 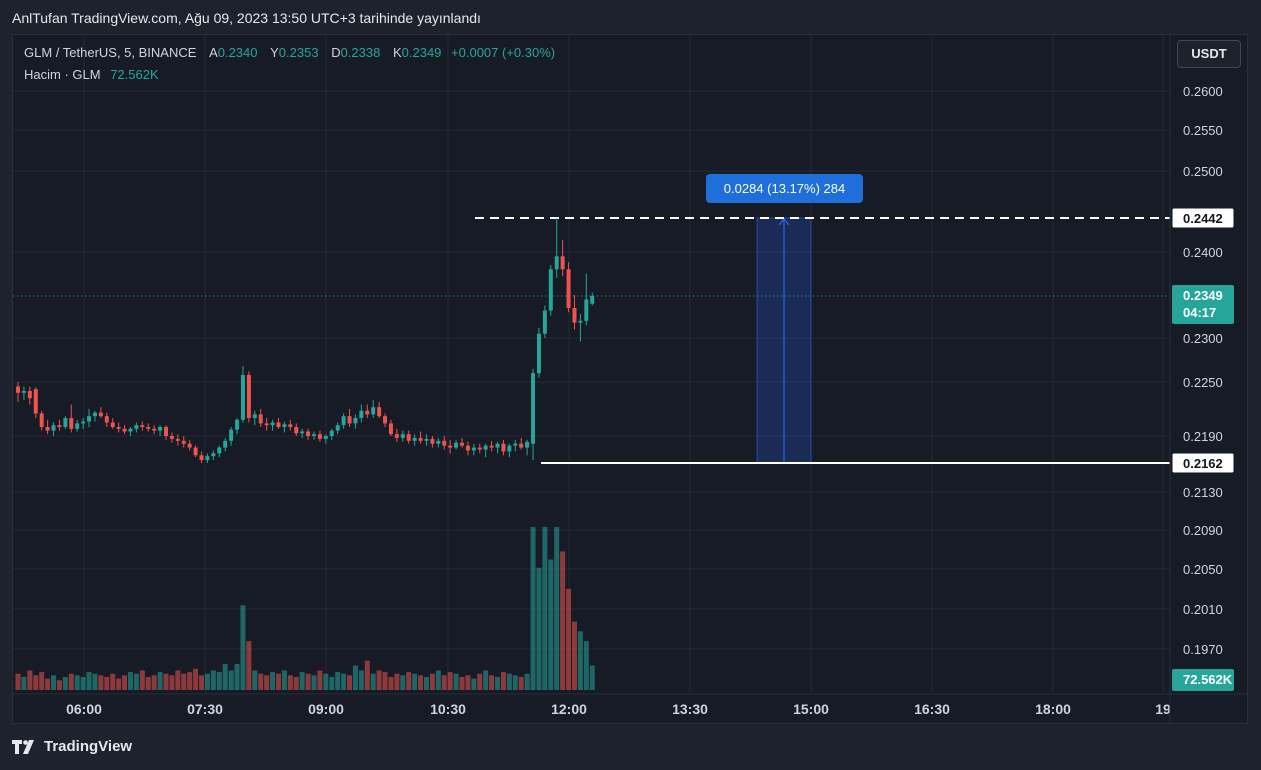 What do you see at coordinates (1203, 382) in the screenshot?
I see `price-axis-label: 0.2250` at bounding box center [1203, 382].